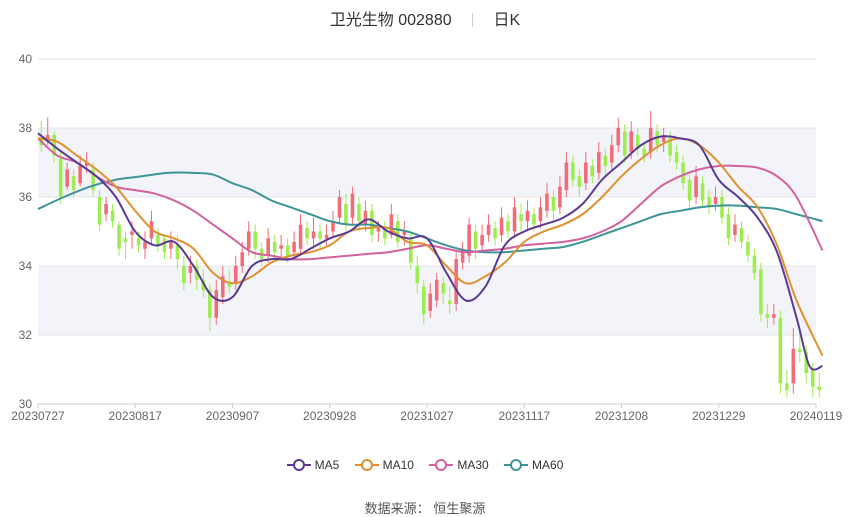  I want to click on title-divider, so click(473, 20).